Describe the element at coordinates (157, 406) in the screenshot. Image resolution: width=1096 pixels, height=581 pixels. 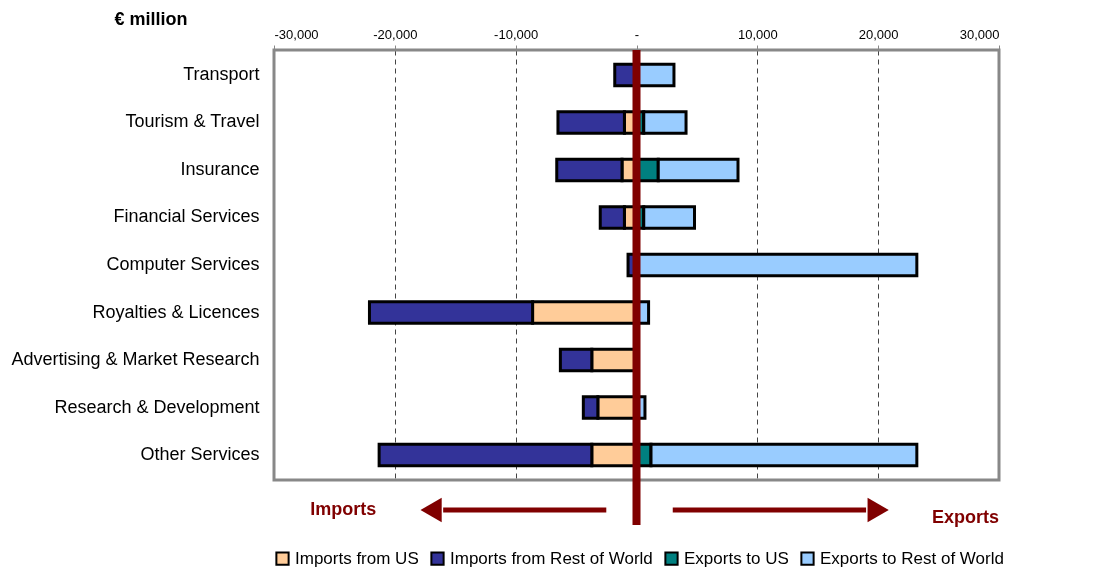
I see `y-tick-label: Research & Development` at that location.